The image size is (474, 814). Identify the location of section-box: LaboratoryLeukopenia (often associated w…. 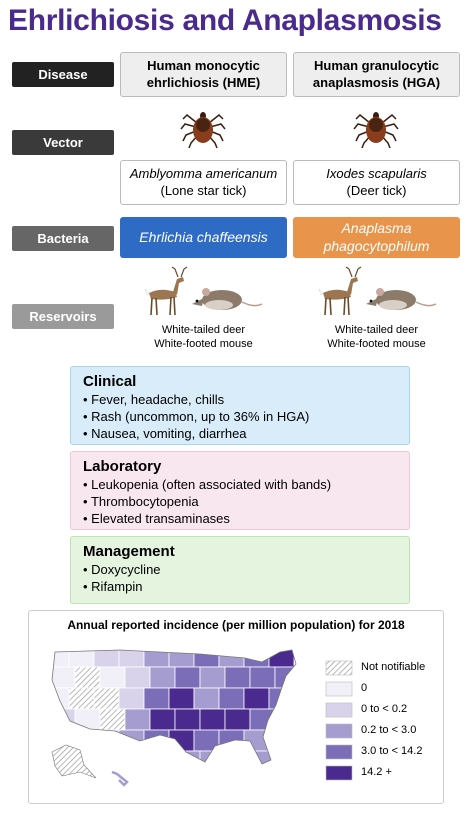
(240, 490).